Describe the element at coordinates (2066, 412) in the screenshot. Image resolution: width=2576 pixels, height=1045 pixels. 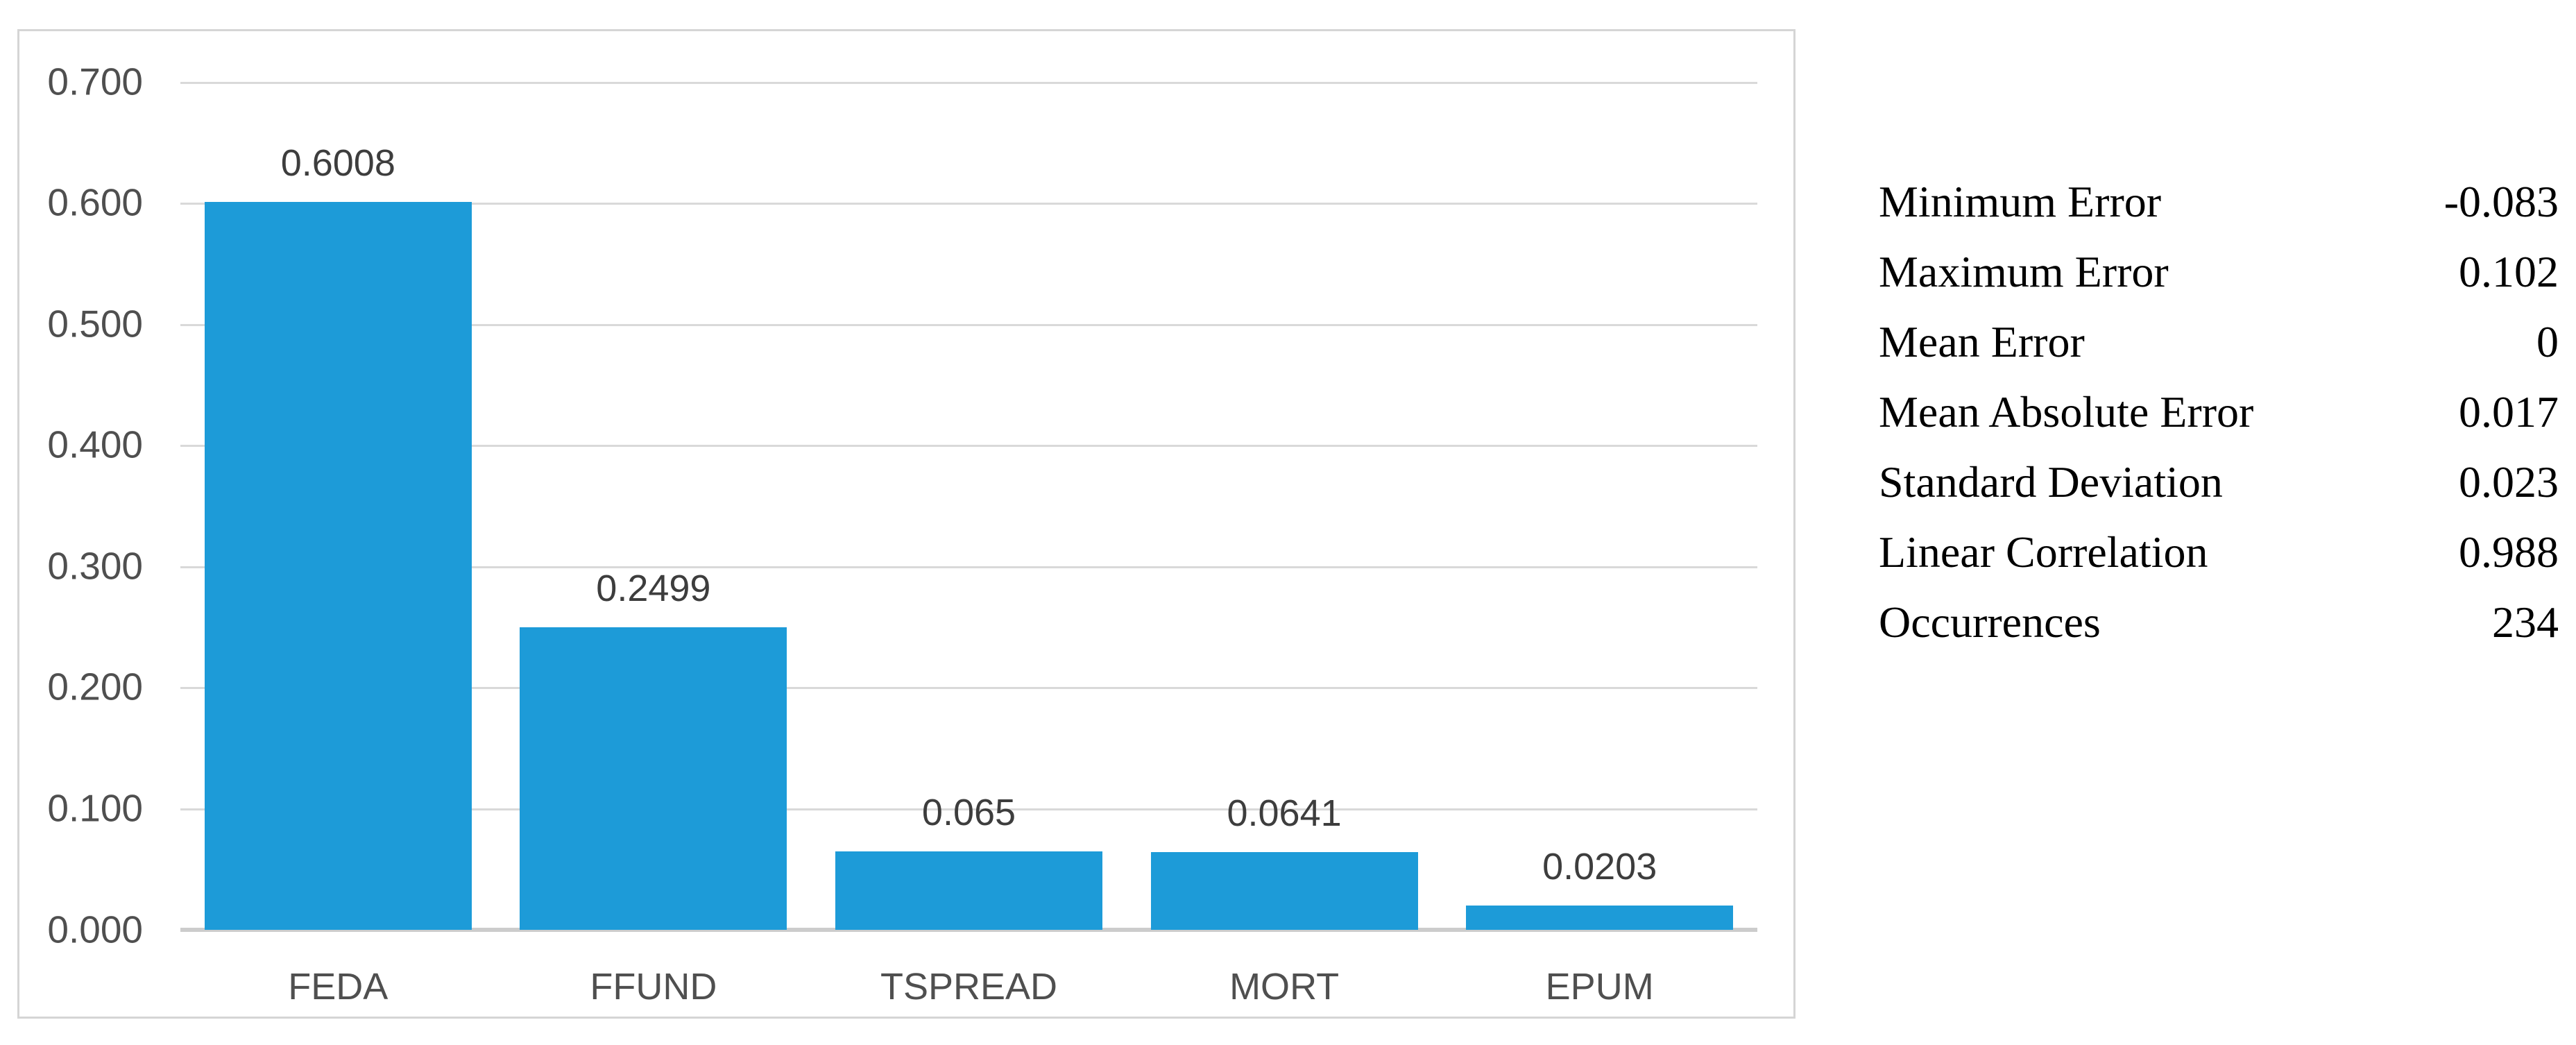
I see `stat-label: Mean Absolute Error` at that location.